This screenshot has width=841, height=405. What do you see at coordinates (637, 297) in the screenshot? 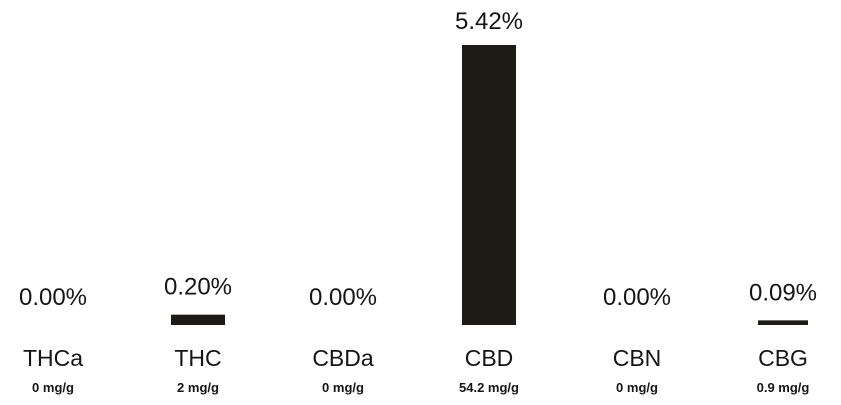
I see `value-label-cbn: 0.00%` at bounding box center [637, 297].